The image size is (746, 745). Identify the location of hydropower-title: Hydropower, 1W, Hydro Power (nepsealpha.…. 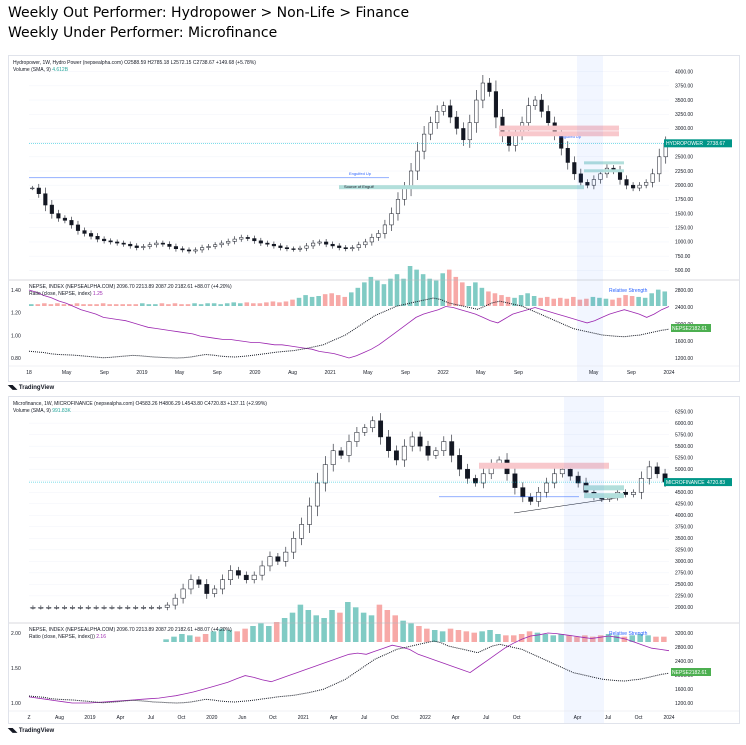
(68, 63).